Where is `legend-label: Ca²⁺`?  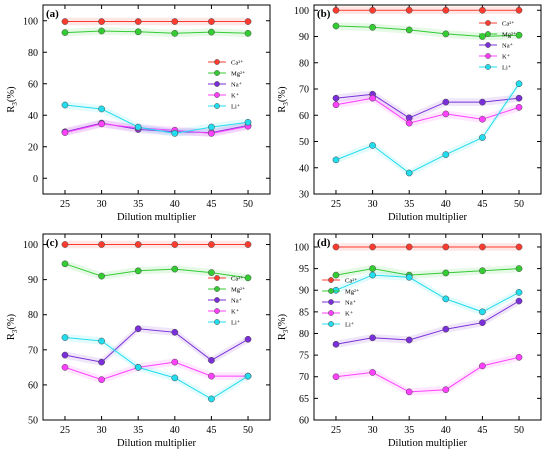
legend-label: Ca²⁺ is located at coordinates (508, 24).